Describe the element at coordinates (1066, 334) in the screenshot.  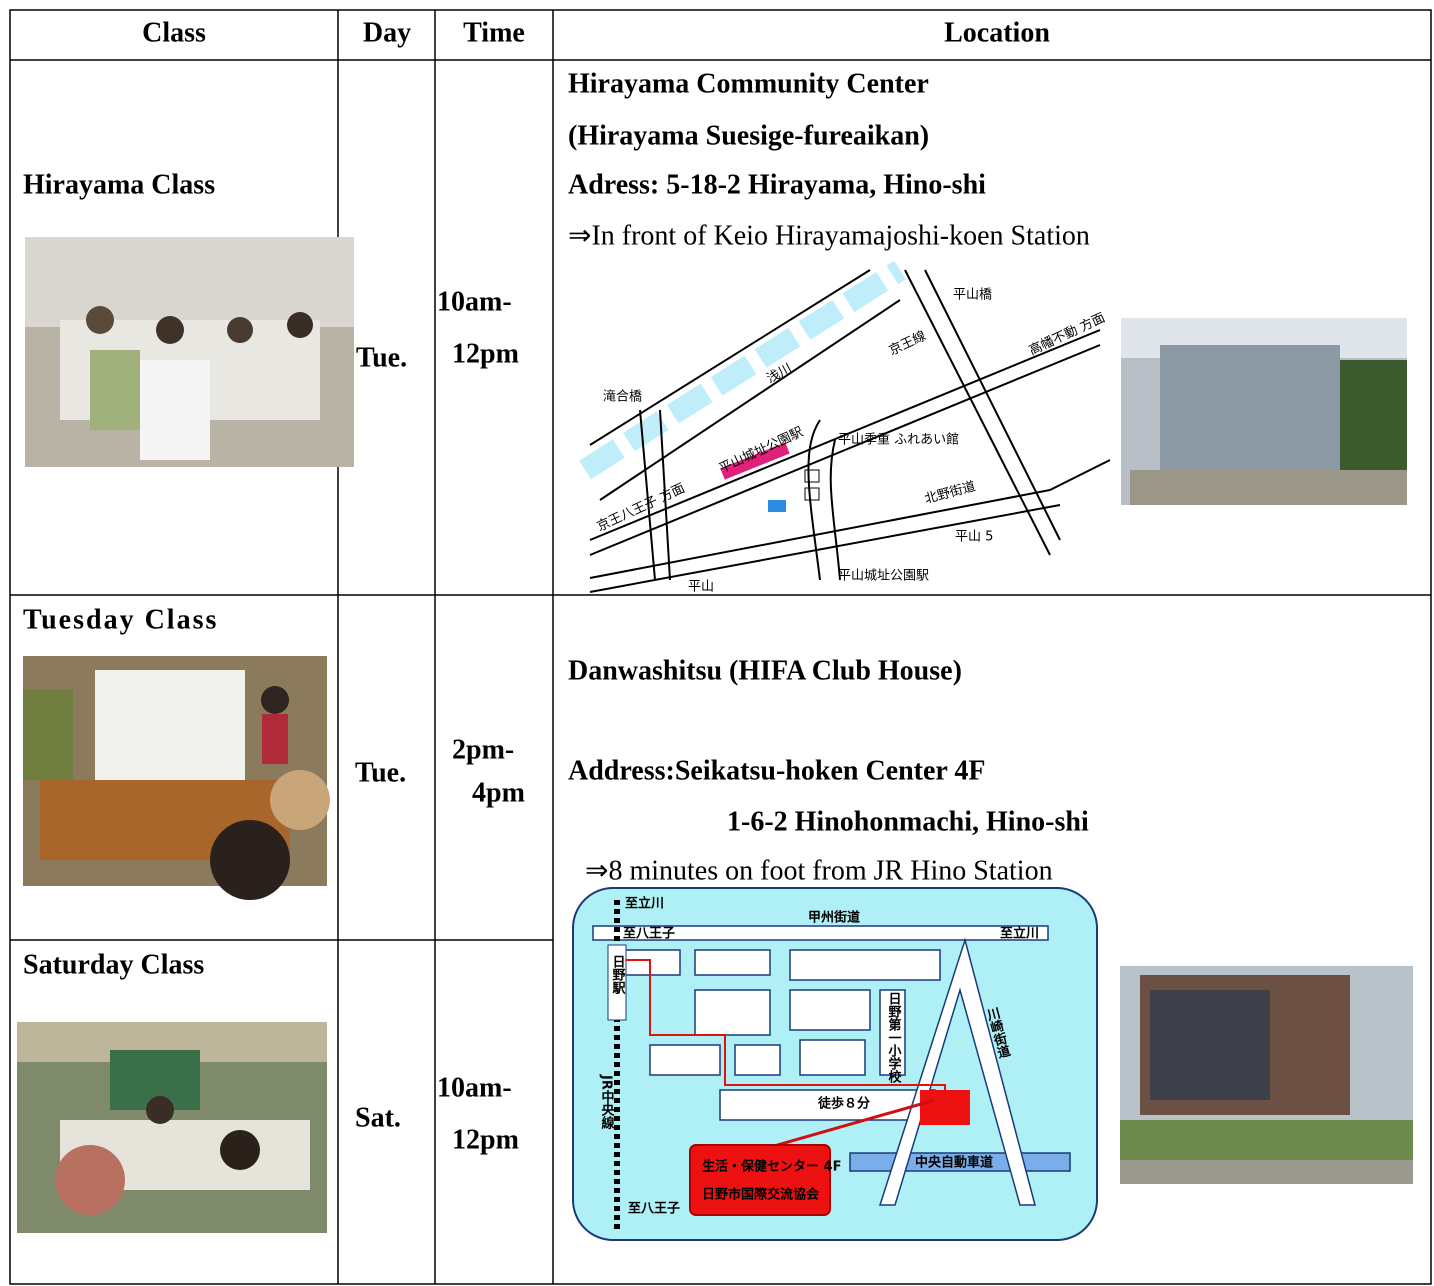
I see `map-label: 高幡不動 方面` at that location.